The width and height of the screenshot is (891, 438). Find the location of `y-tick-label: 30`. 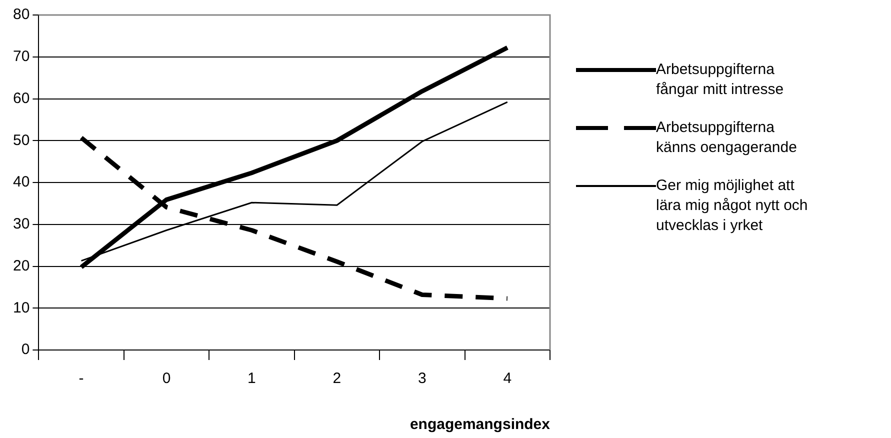

y-tick-label: 30 is located at coordinates (21, 224).